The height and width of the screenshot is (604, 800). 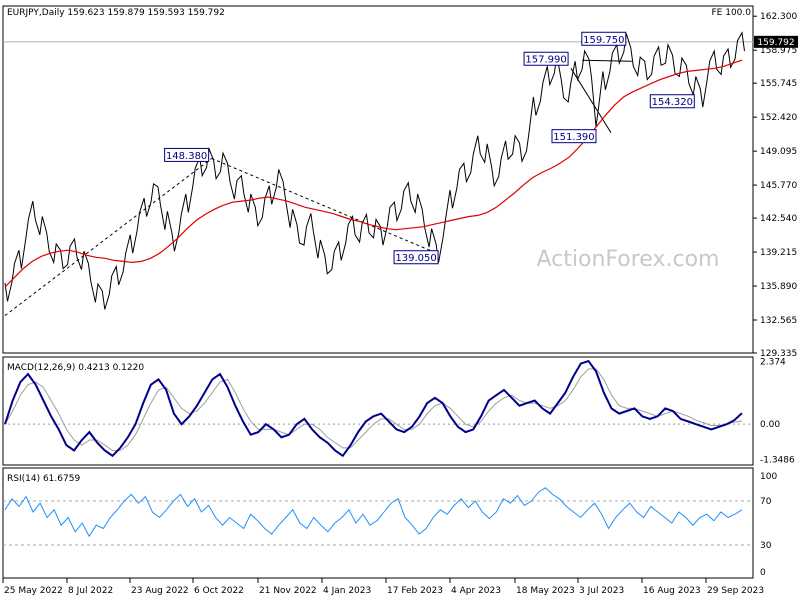 I want to click on annotation-label: 148.380, so click(x=186, y=156).